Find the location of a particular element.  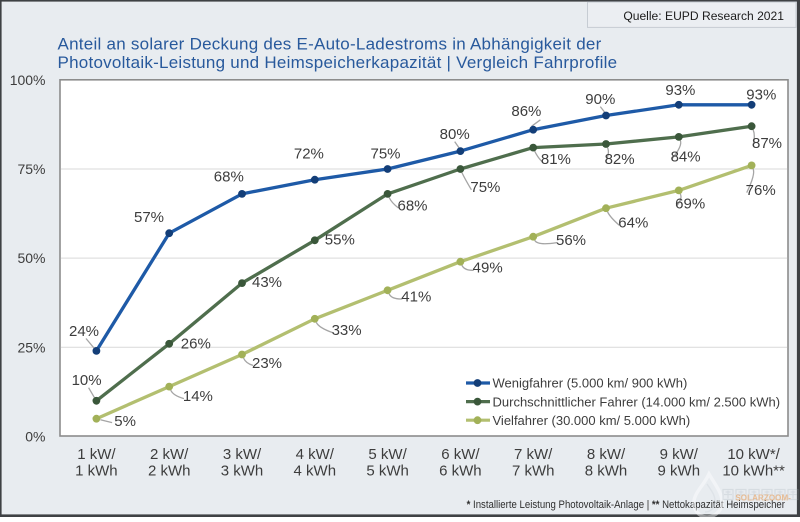

svg-text: 80% is located at coordinates (455, 134).